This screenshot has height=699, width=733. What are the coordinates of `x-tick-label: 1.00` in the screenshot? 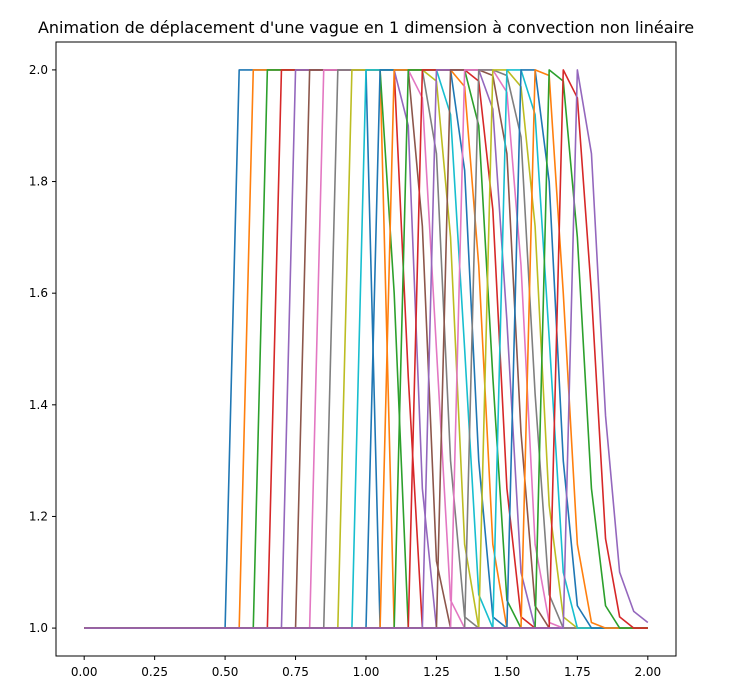 It's located at (366, 672).